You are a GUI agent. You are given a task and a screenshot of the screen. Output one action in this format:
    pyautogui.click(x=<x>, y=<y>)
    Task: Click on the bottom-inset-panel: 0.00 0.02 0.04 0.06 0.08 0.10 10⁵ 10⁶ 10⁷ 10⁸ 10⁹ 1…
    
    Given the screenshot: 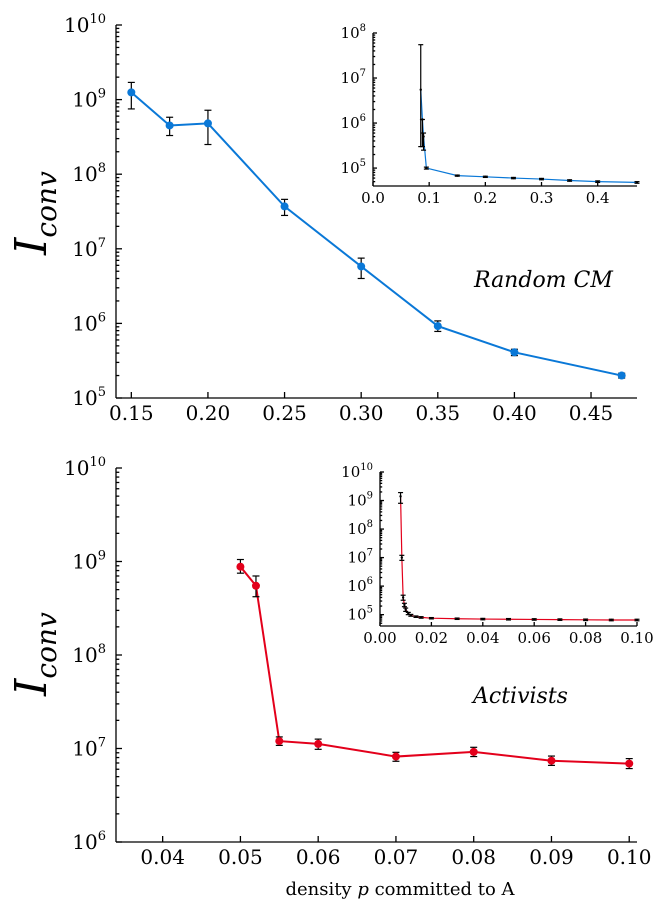 What is the action you would take?
    pyautogui.click(x=497, y=554)
    